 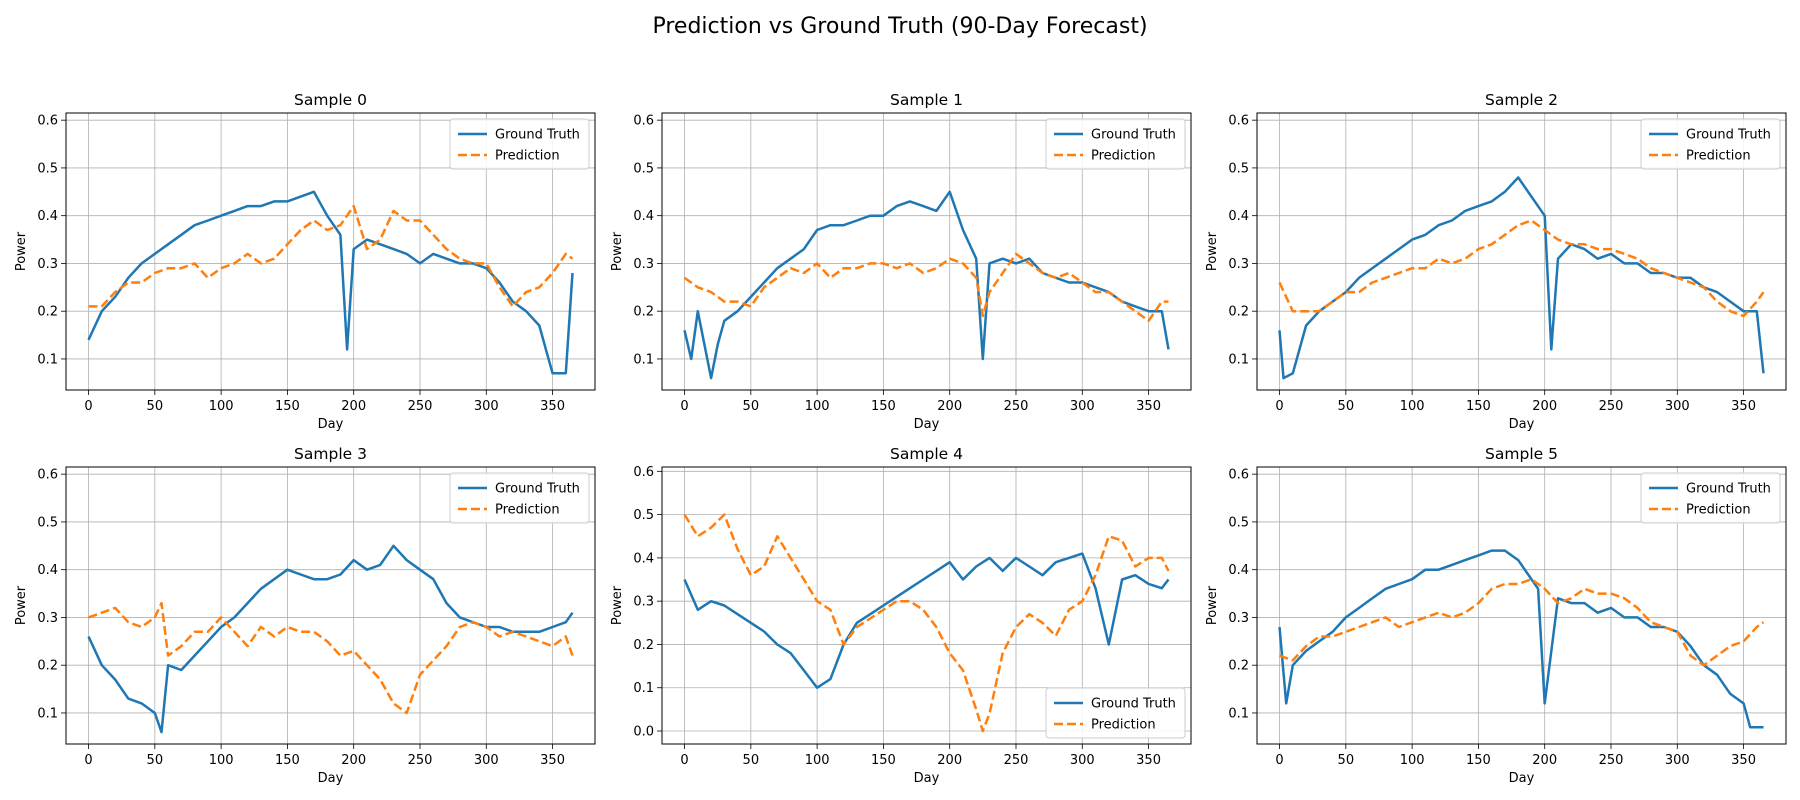 What do you see at coordinates (926, 100) in the screenshot?
I see `chart-title: Sample 1` at bounding box center [926, 100].